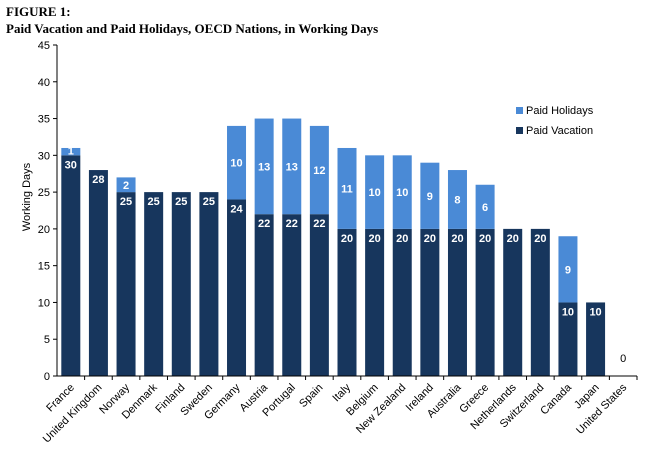  What do you see at coordinates (44, 156) in the screenshot?
I see `y-tick-label: 30` at bounding box center [44, 156].